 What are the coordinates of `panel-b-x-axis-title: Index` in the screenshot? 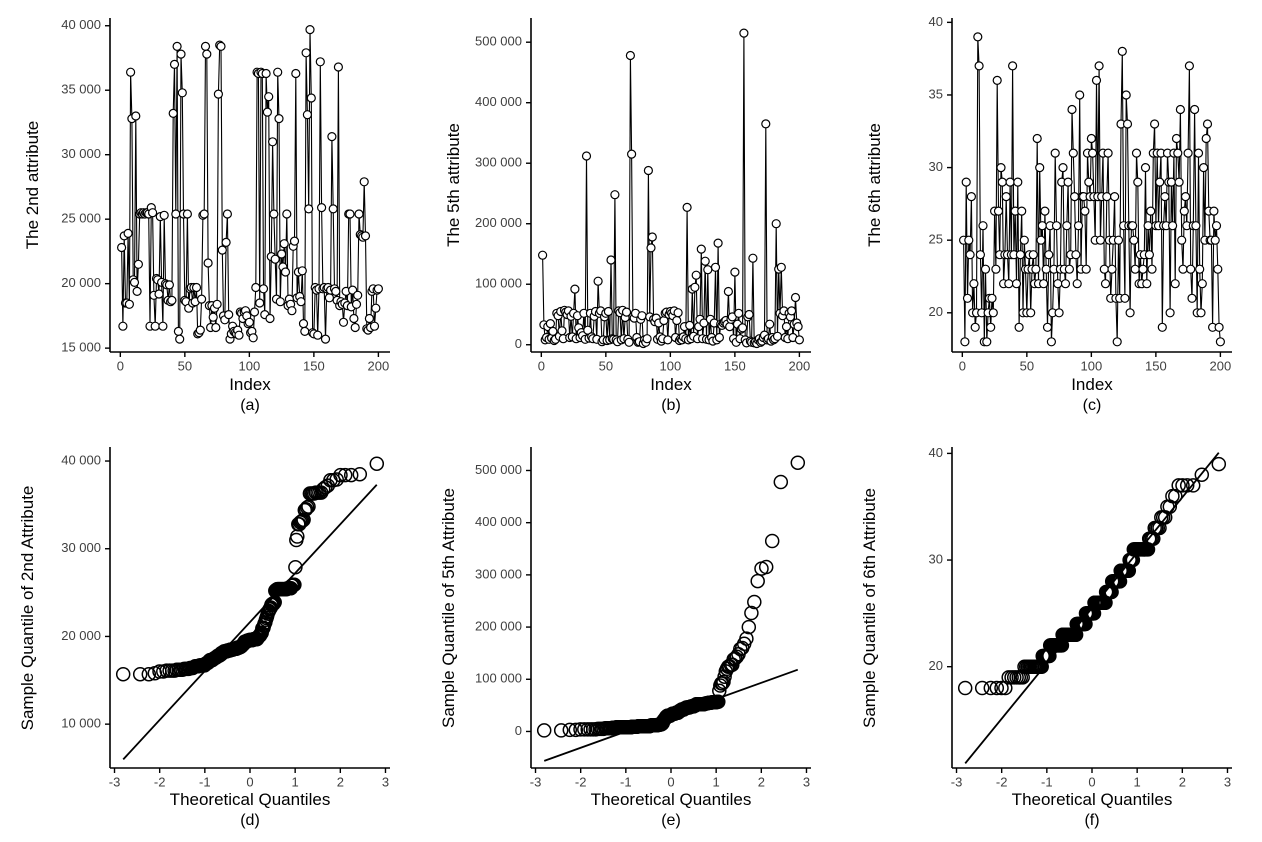 It's located at (671, 384).